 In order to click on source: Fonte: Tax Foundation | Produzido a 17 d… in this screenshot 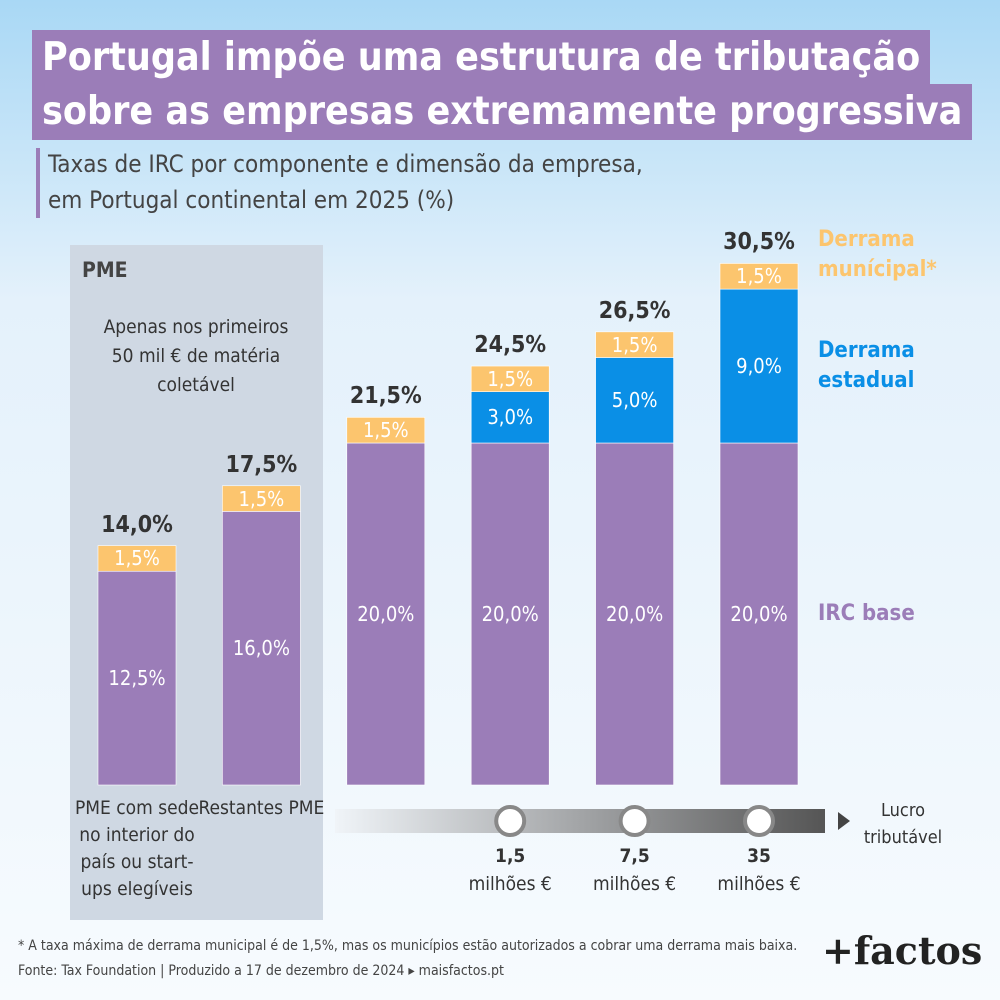, I will do `click(261, 971)`.